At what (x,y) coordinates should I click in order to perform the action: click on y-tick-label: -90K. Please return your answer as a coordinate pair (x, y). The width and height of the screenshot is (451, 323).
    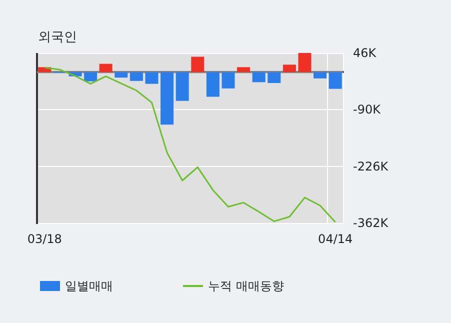
    Looking at the image, I should click on (367, 109).